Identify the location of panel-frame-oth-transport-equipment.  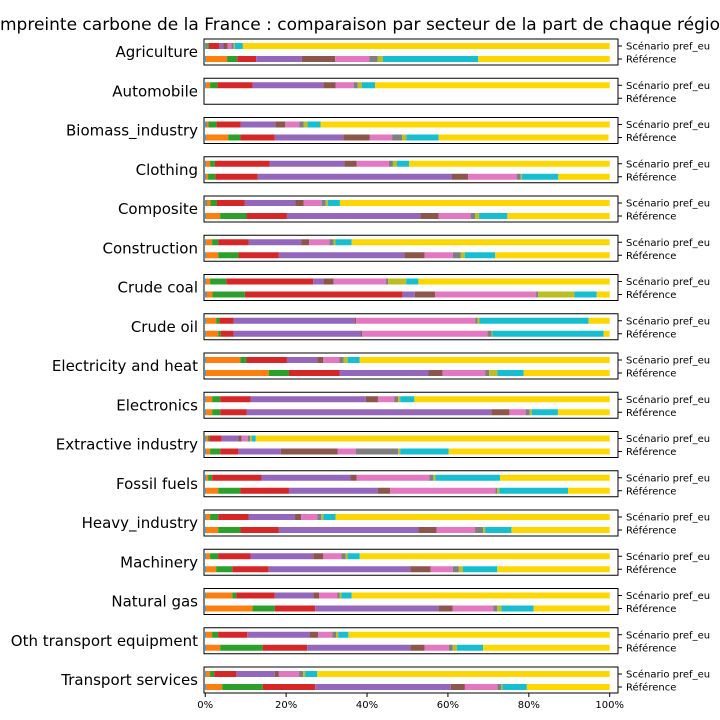
(411, 641).